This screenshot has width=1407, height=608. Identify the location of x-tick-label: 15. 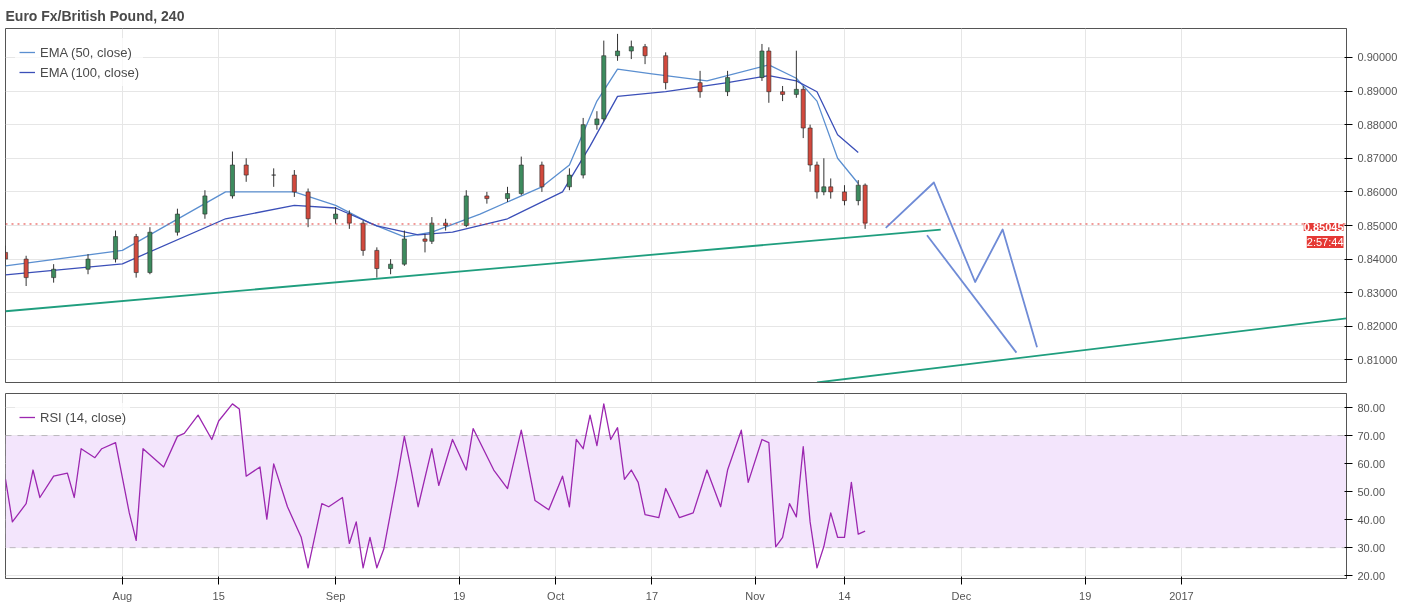
(218, 595).